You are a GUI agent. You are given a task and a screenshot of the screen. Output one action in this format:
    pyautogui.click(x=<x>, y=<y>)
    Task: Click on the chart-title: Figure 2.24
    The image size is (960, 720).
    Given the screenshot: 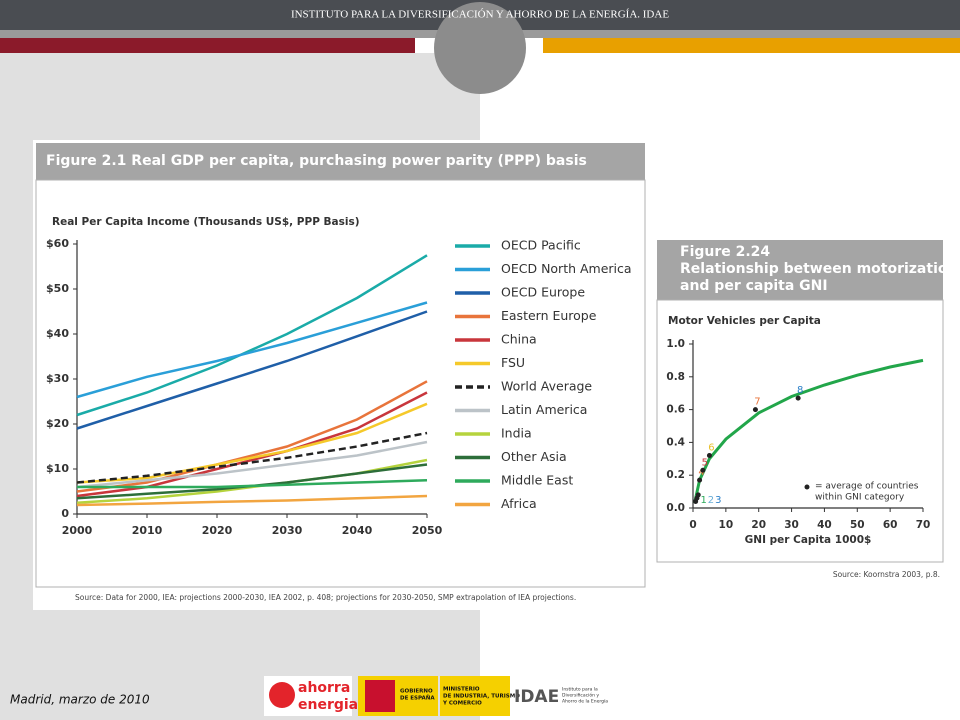 What is the action you would take?
    pyautogui.click(x=725, y=252)
    